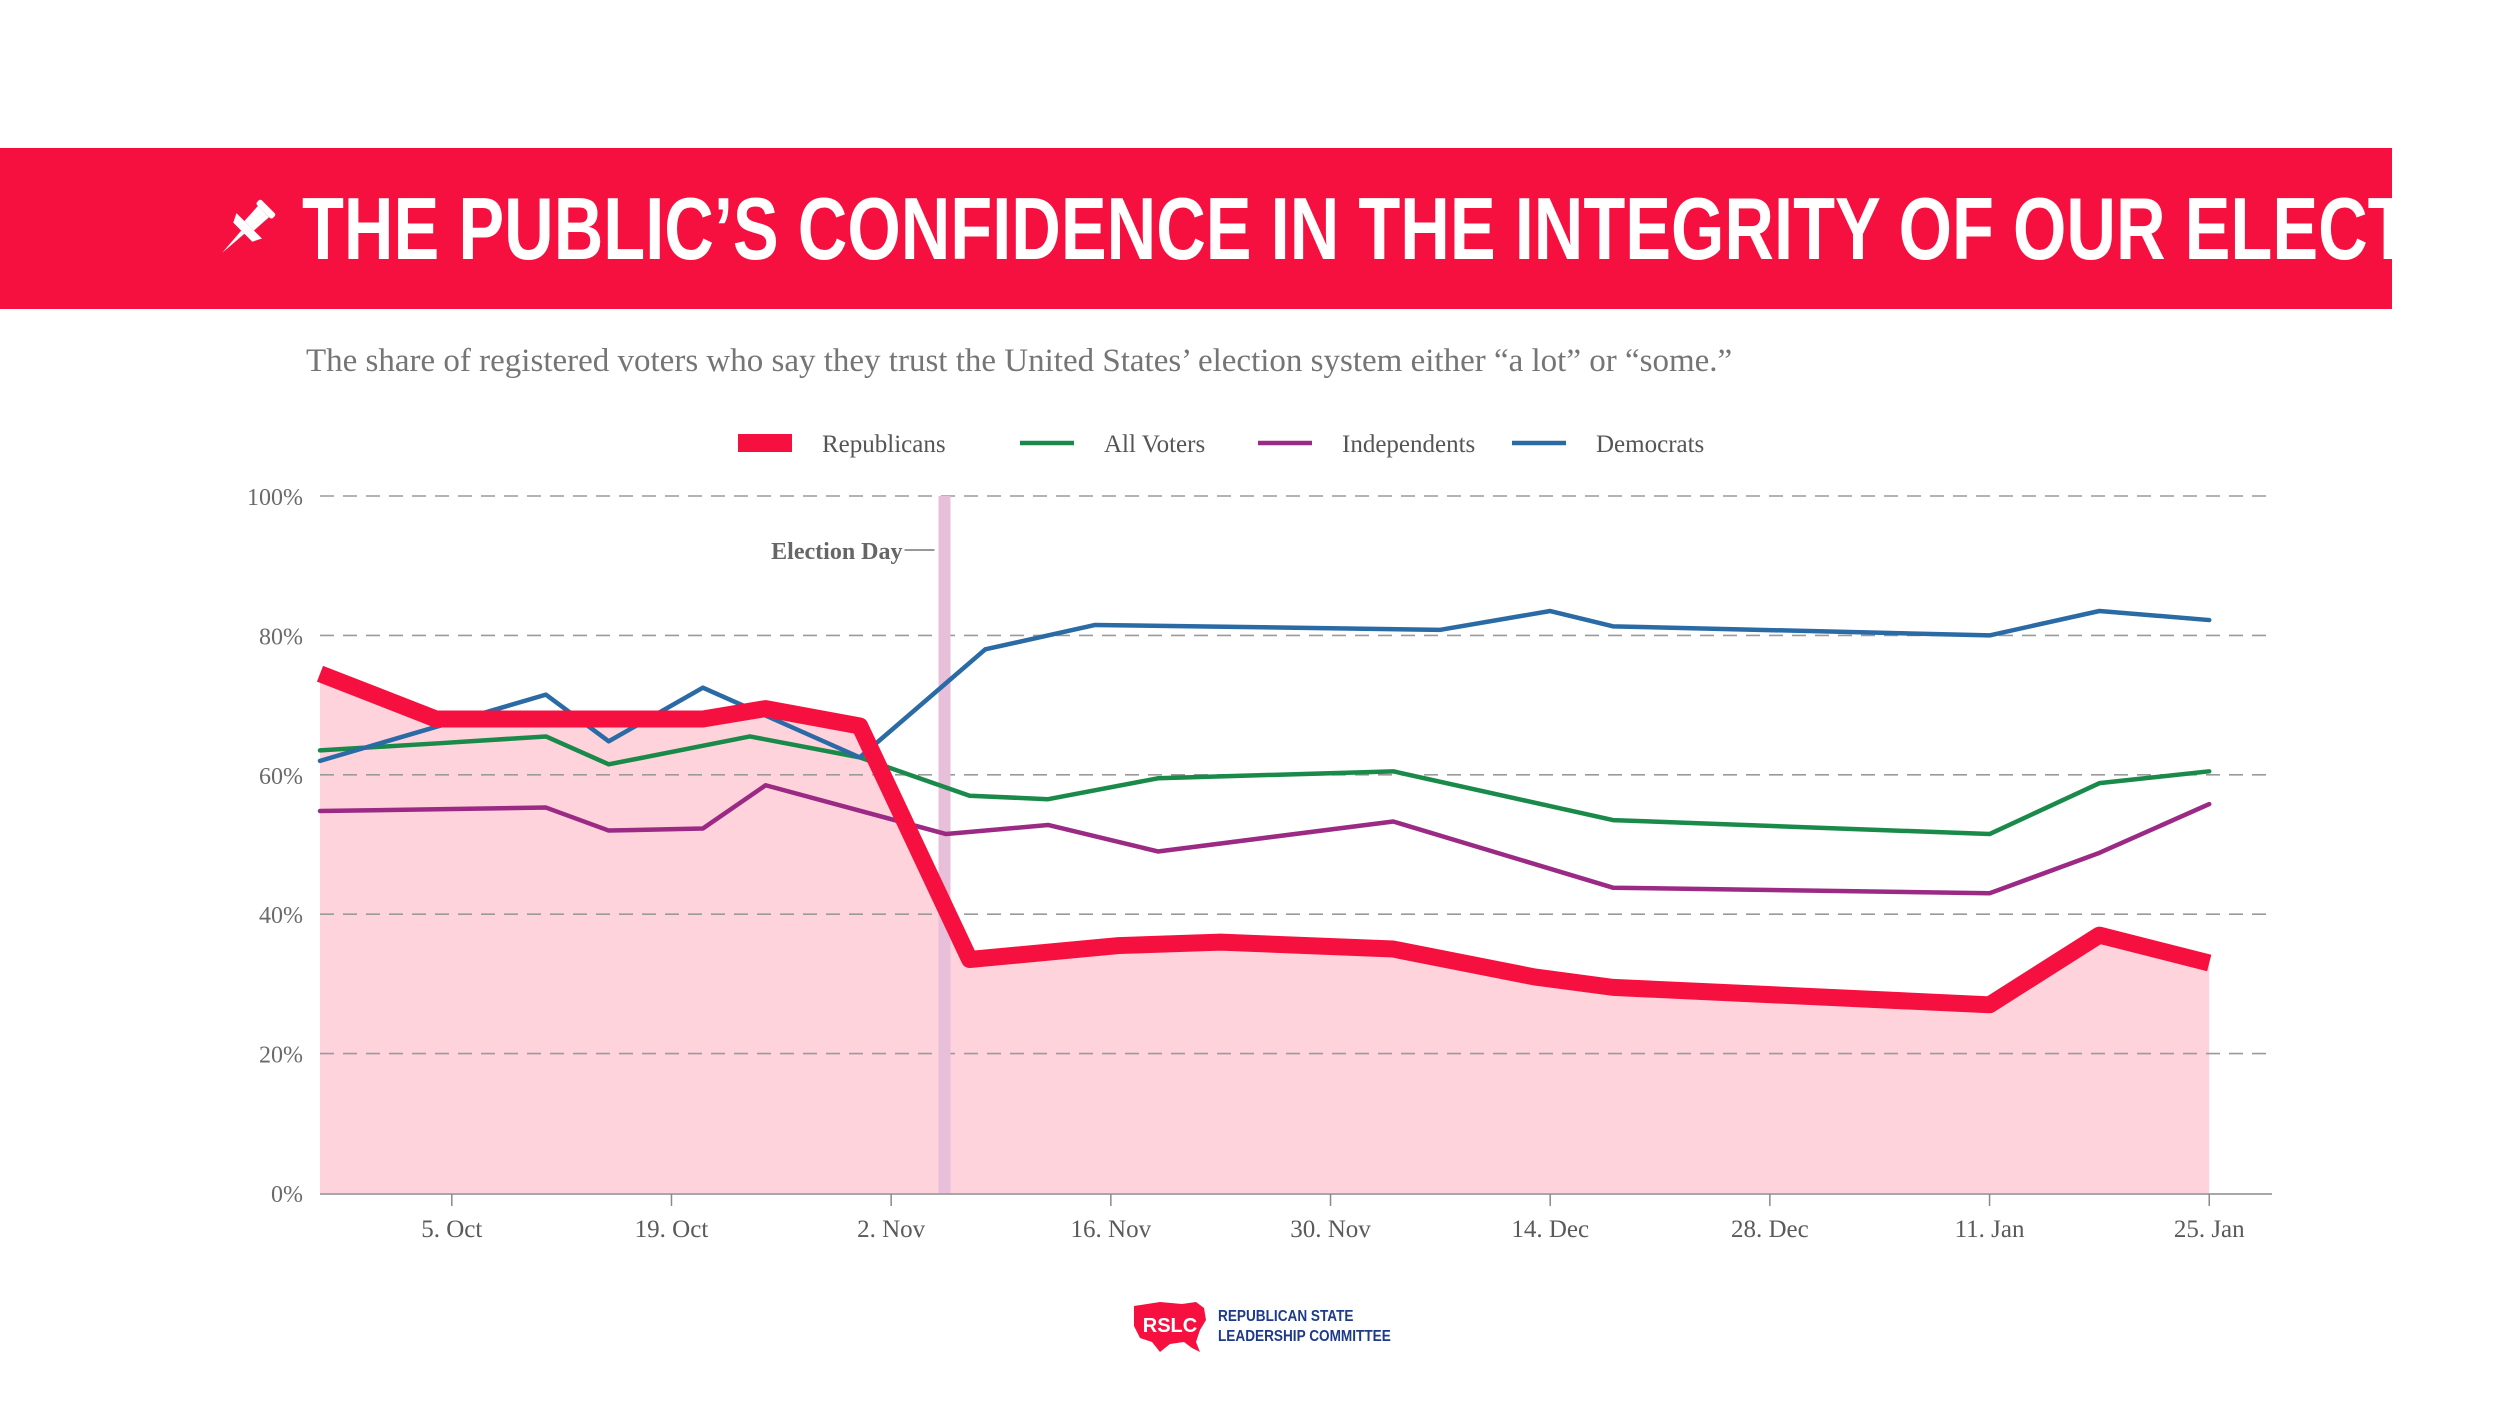  Describe the element at coordinates (1111, 1229) in the screenshot. I see `x-tick-label: 16. Nov` at that location.